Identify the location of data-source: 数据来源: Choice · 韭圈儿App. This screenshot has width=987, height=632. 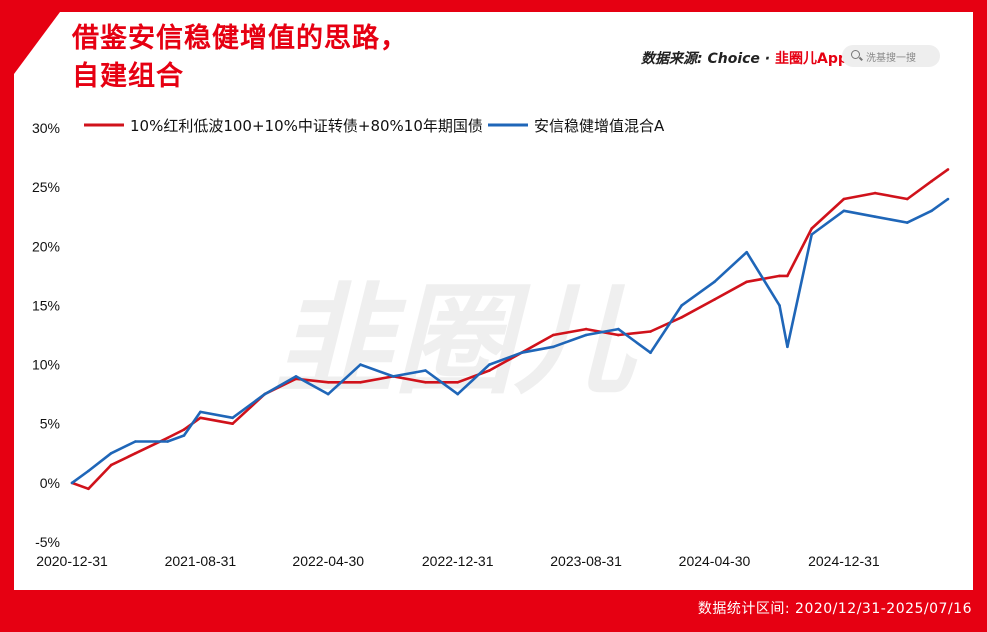
(744, 58).